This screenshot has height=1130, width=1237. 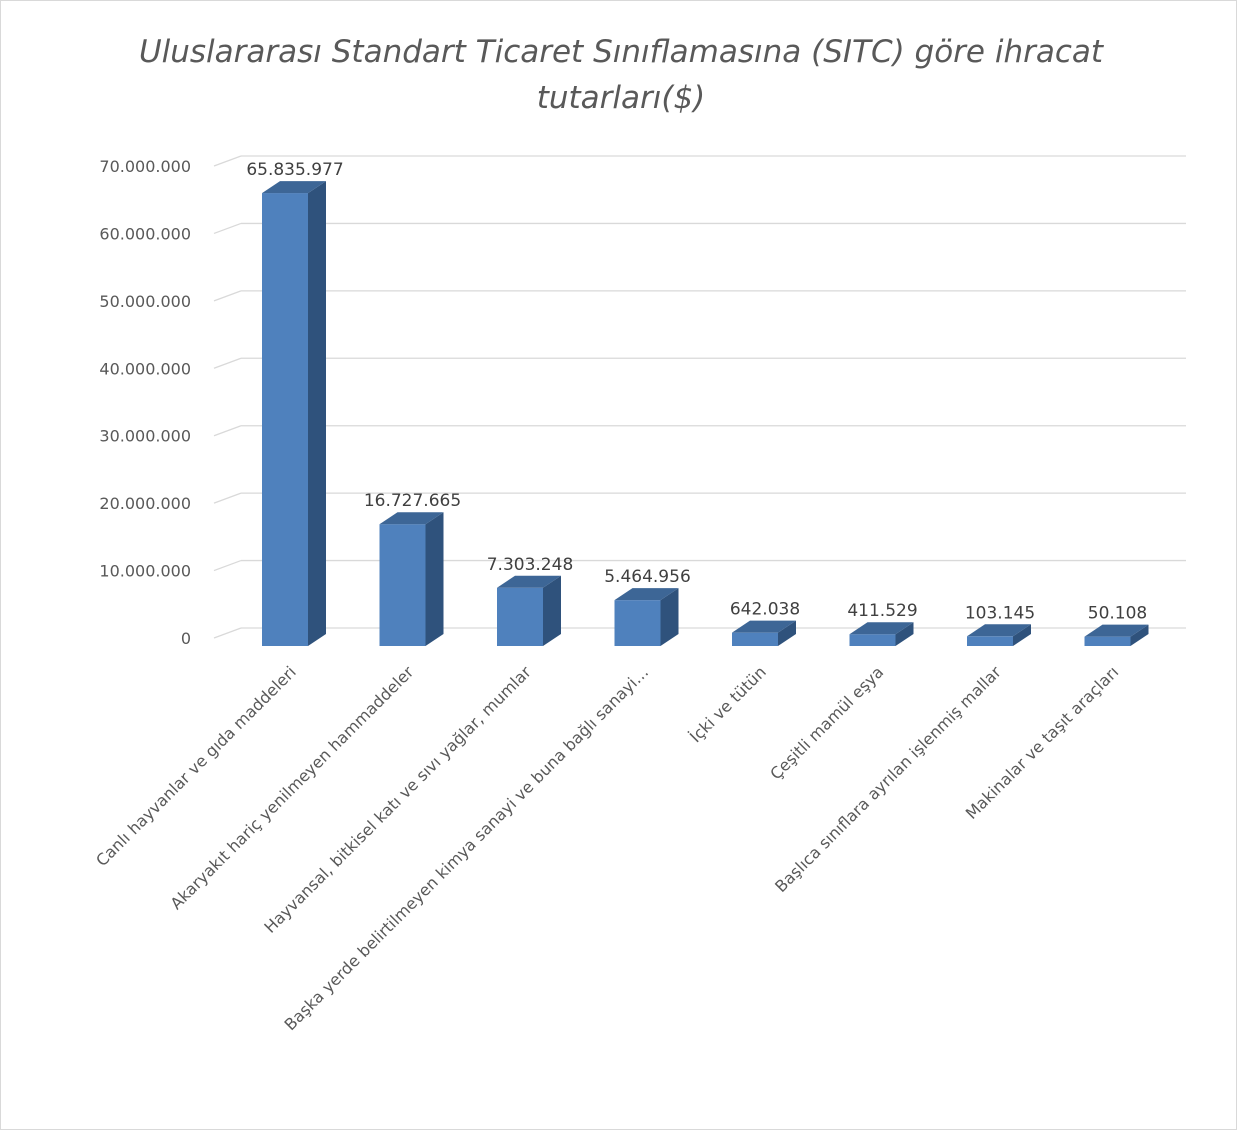 What do you see at coordinates (826, 722) in the screenshot?
I see `category-label: Çeşitli mamül eşya` at bounding box center [826, 722].